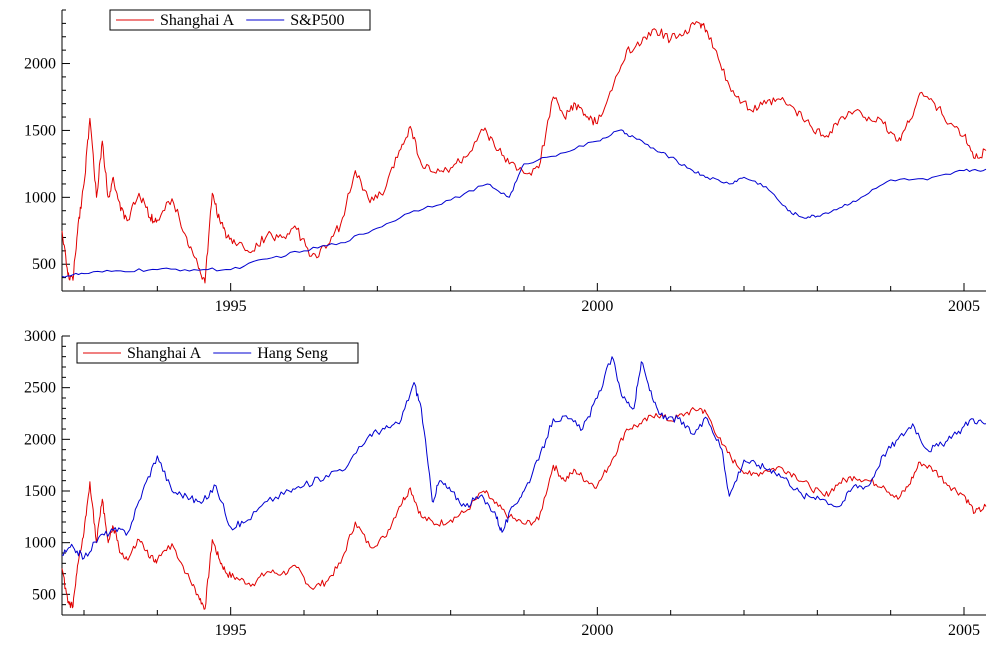 Image resolution: width=995 pixels, height=648 pixels. I want to click on legend-box, so click(240, 20).